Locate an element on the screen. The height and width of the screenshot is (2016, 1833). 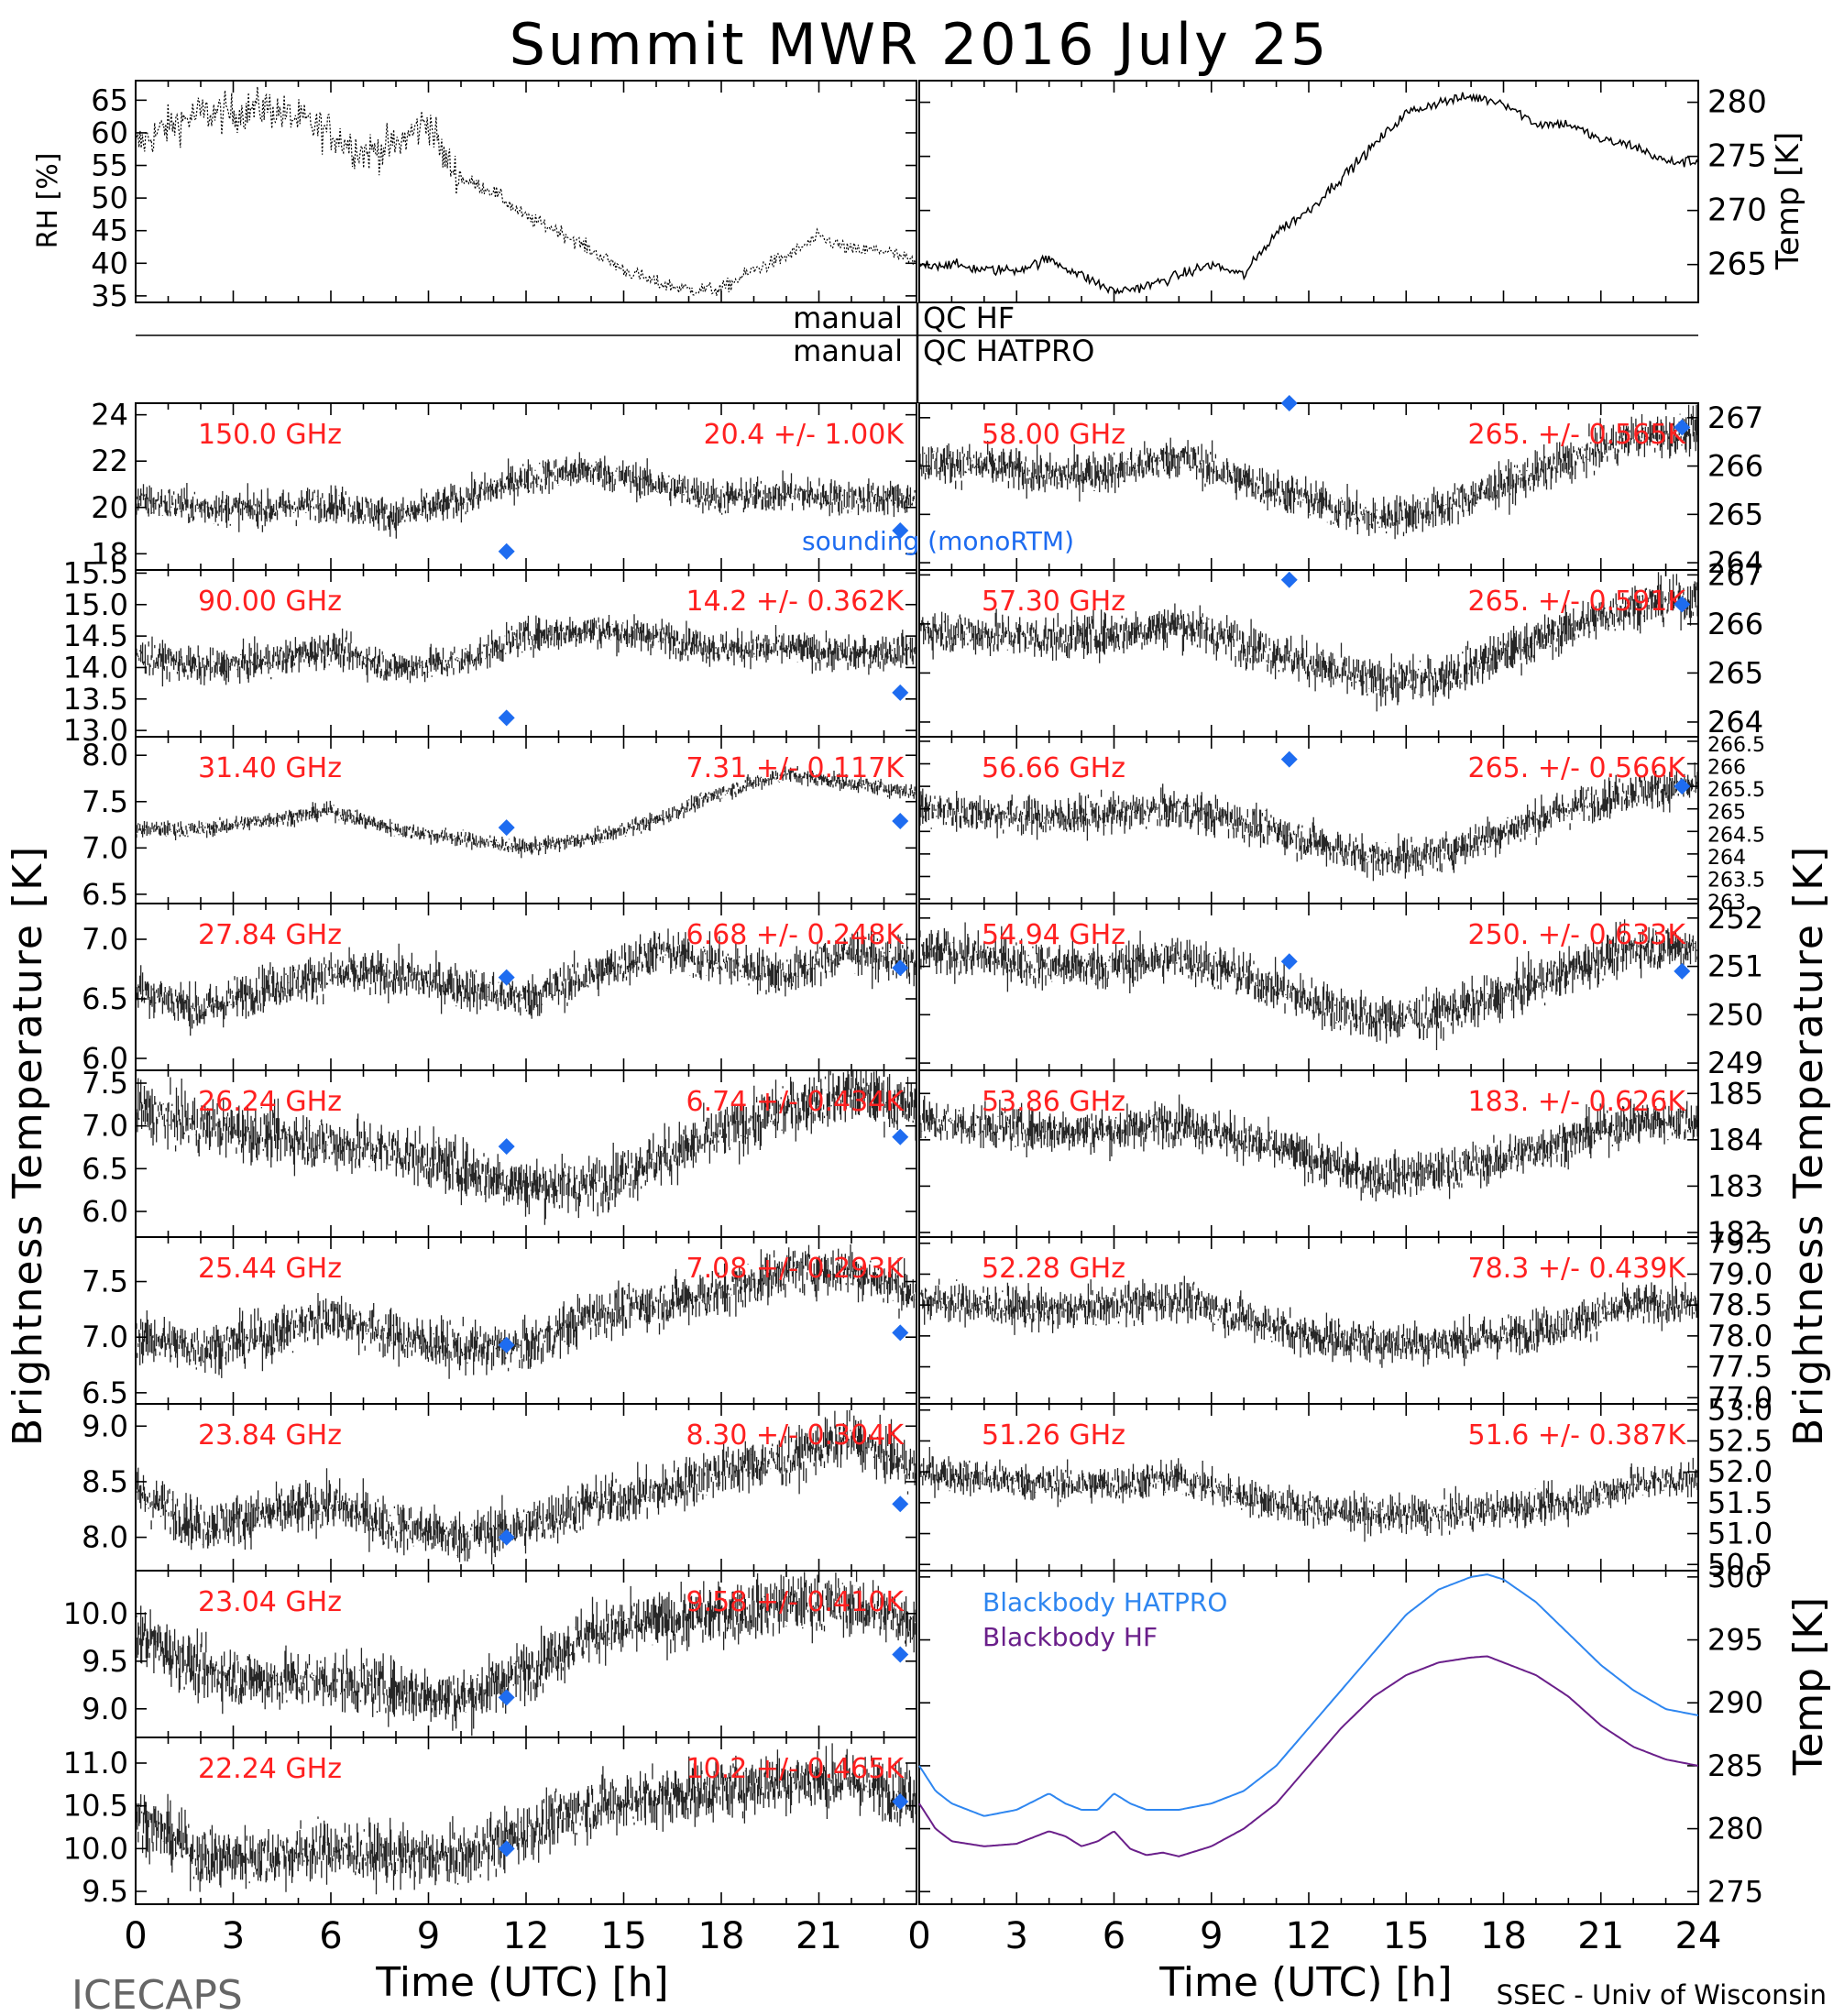
tb-panel-right: 264 265 266 267 58.00 GHz 265. +/- 0.565K is located at coordinates (1340, 487).